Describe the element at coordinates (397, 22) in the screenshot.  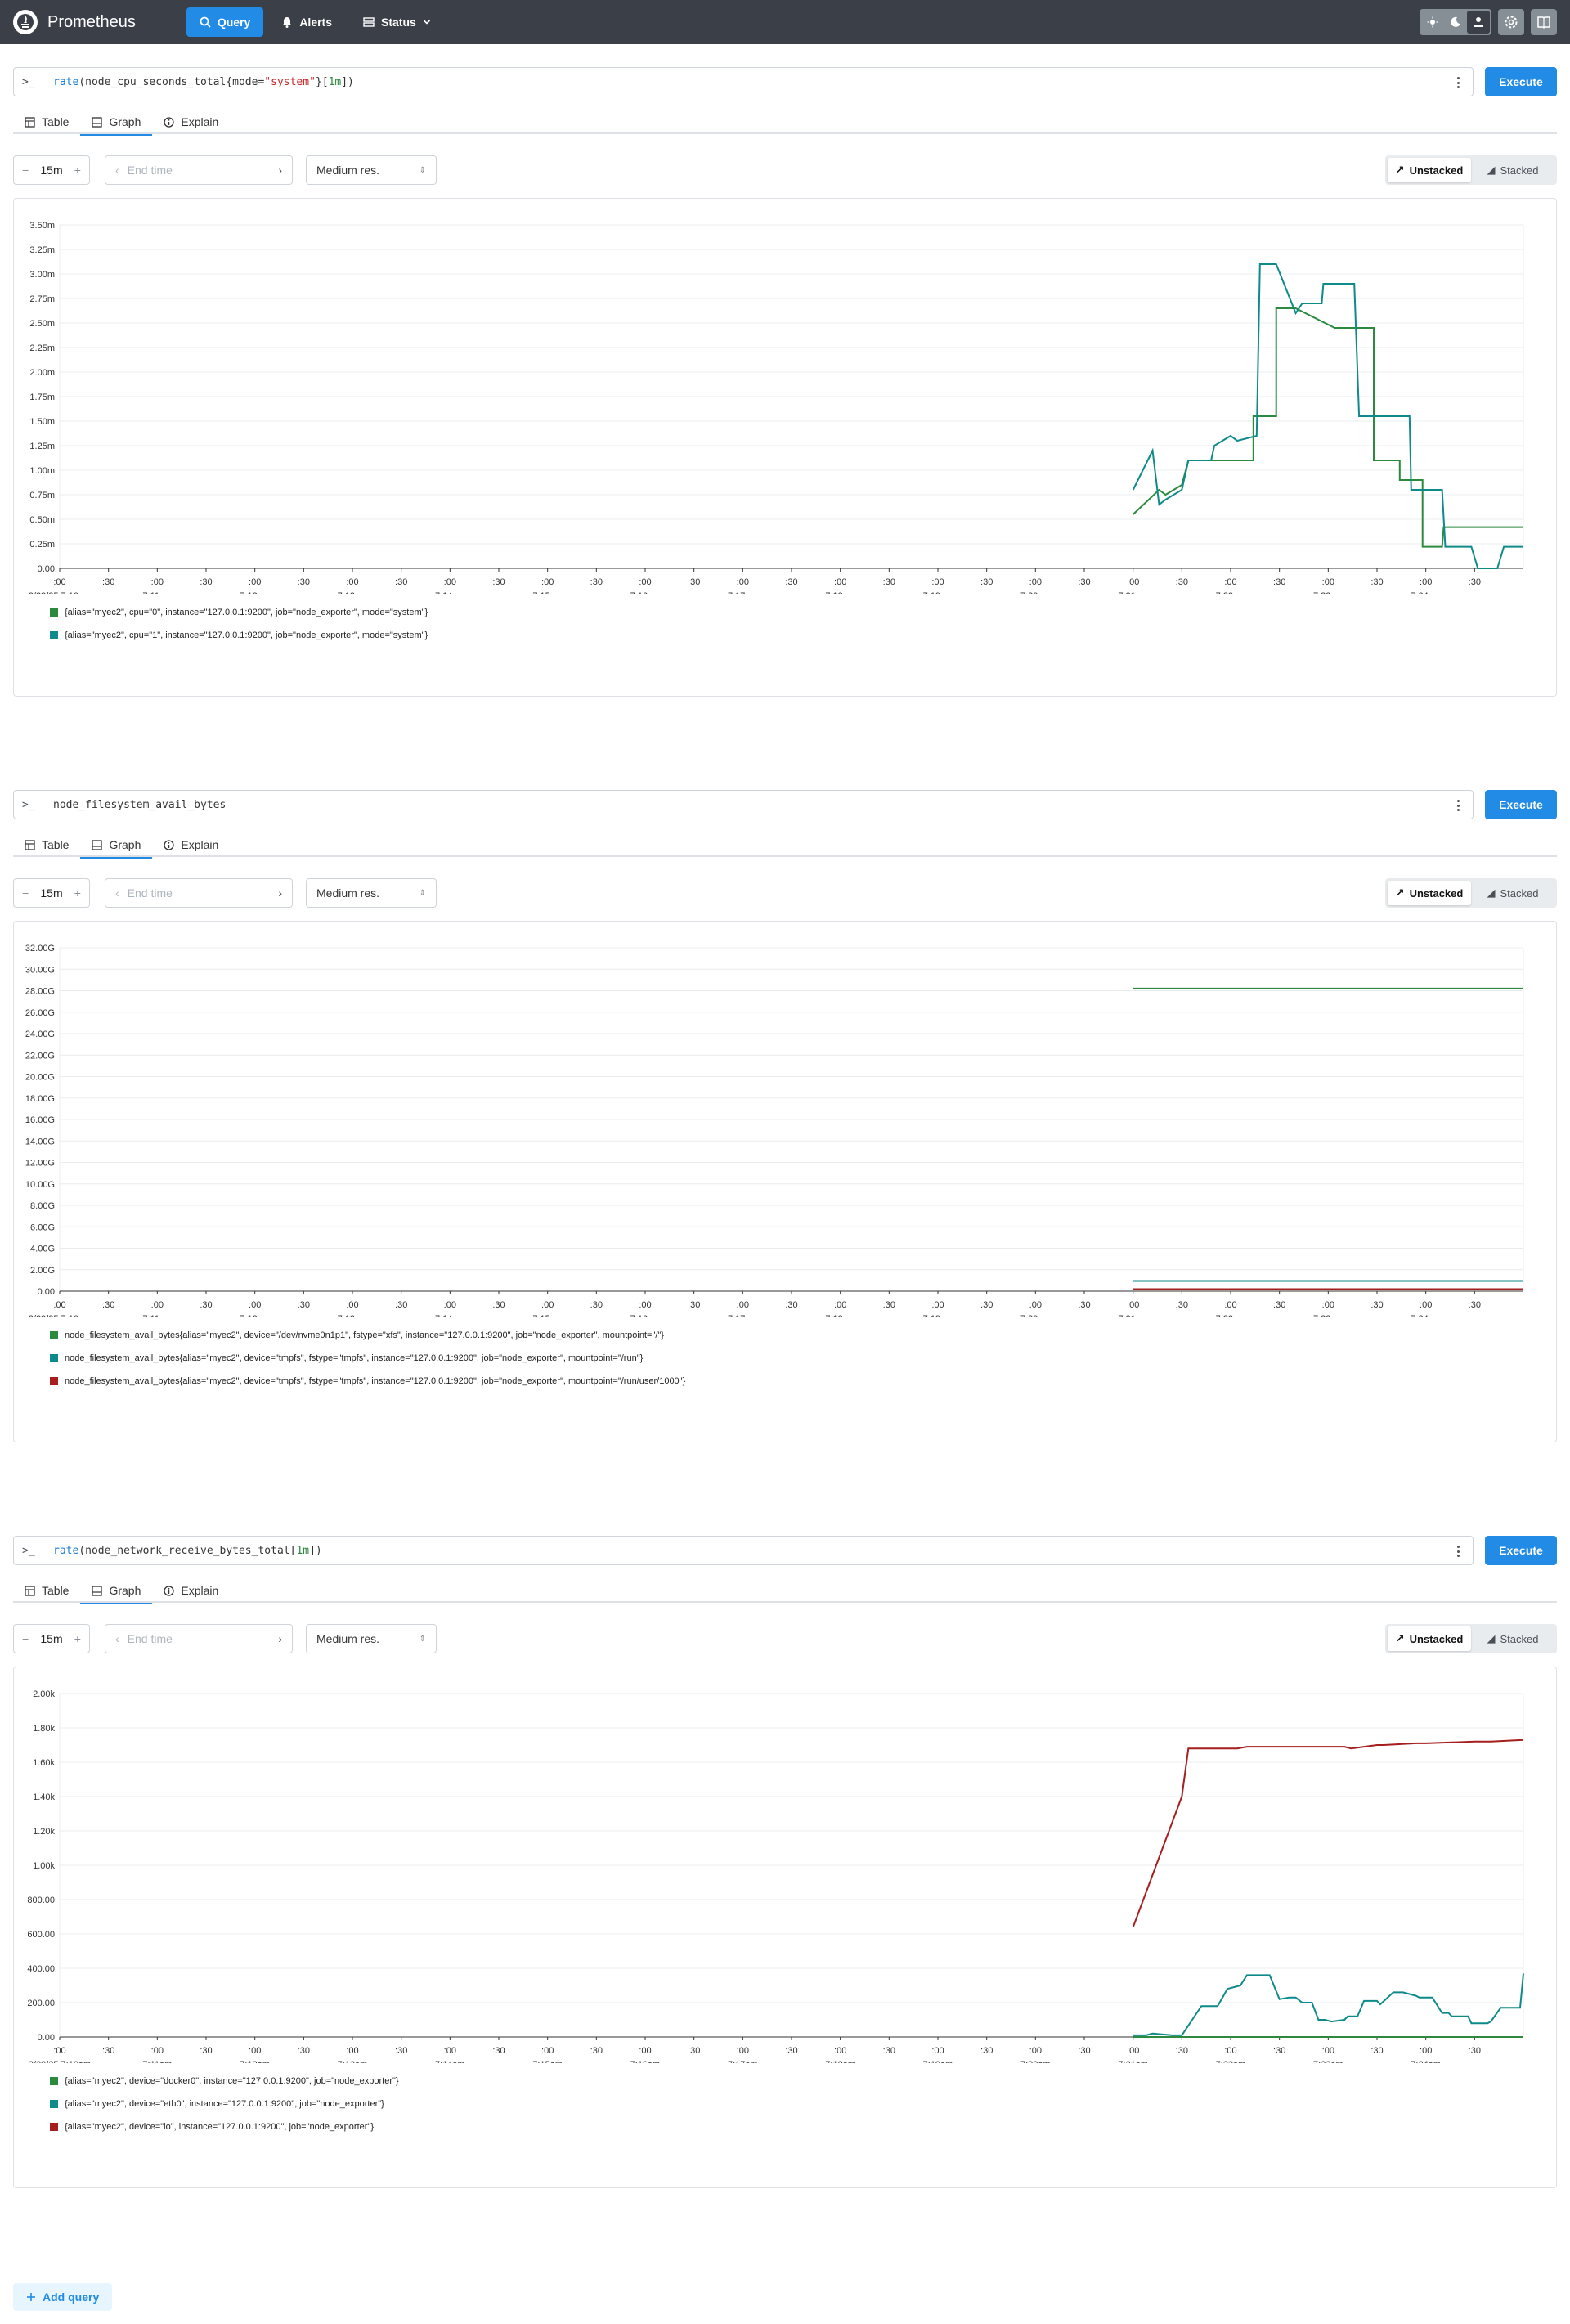
I see `nav-status: Status` at that location.